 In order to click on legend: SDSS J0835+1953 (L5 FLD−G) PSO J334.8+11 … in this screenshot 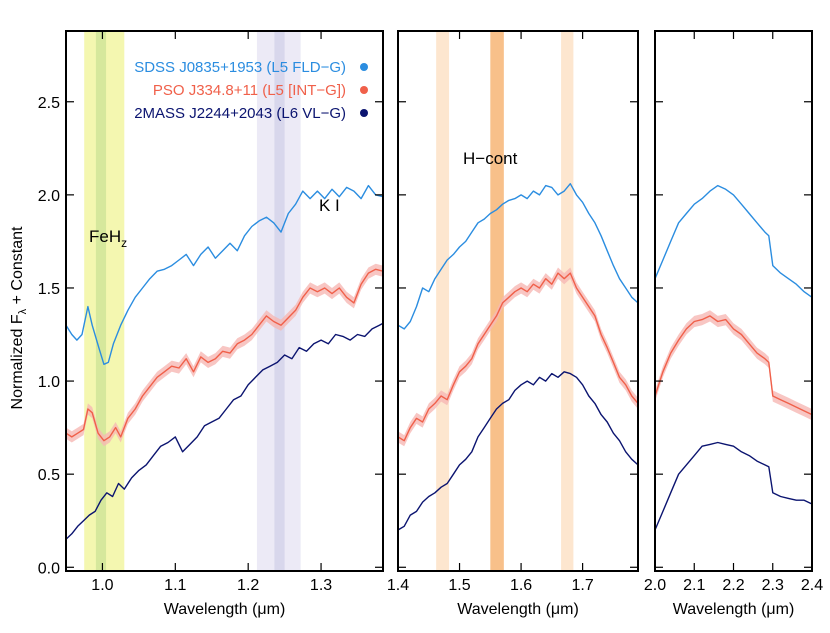, I will do `click(251, 90)`.